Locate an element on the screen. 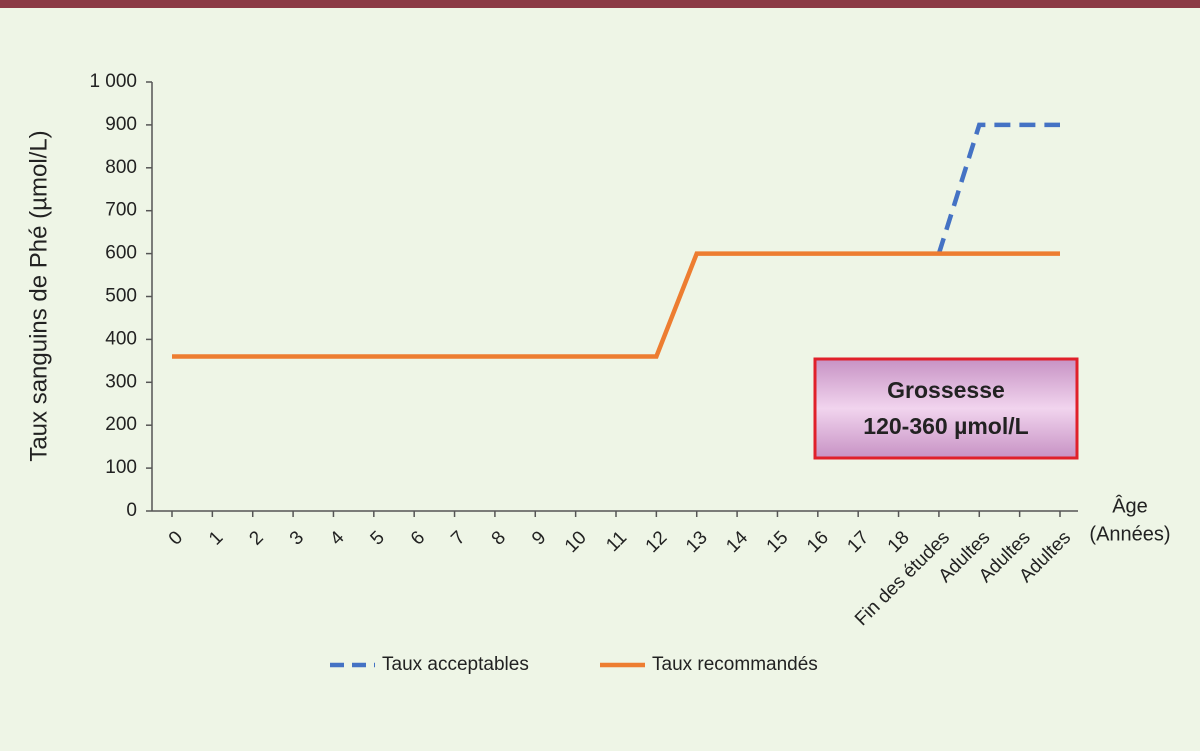 The width and height of the screenshot is (1200, 751). x-axis-label: Âge is located at coordinates (1130, 505).